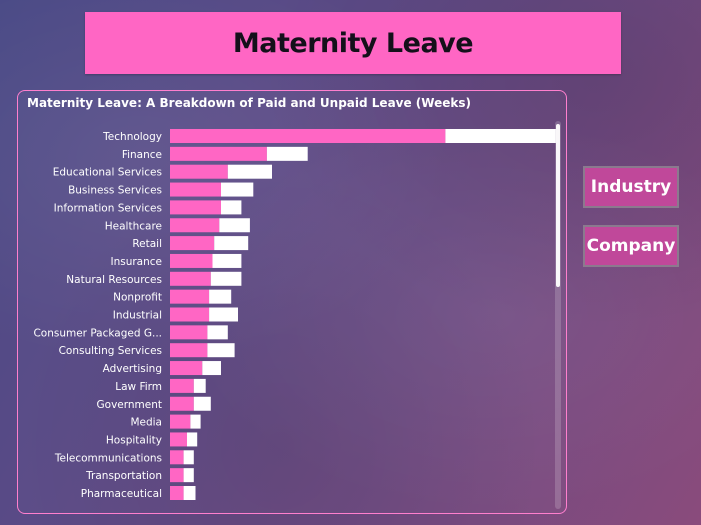 The width and height of the screenshot is (701, 525). I want to click on category-label: Law Firm, so click(138, 387).